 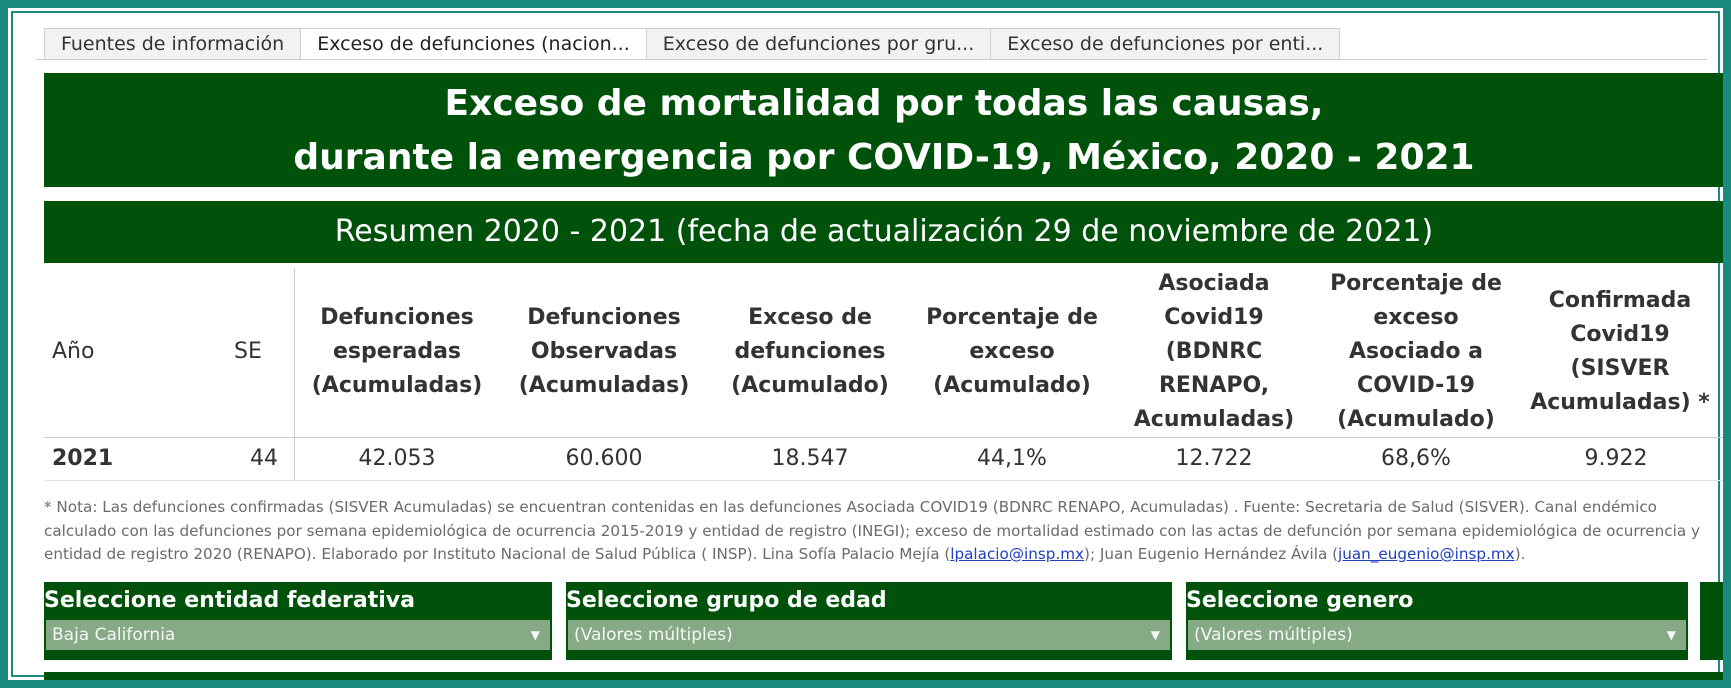 I want to click on cell-year: 2021, so click(x=83, y=458).